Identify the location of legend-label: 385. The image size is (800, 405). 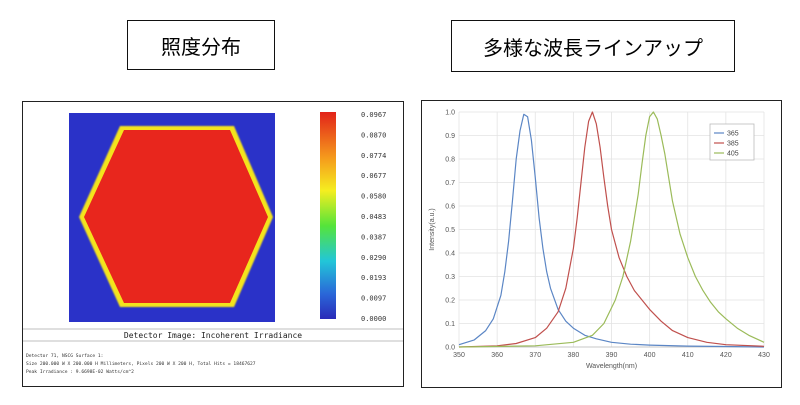
(733, 144).